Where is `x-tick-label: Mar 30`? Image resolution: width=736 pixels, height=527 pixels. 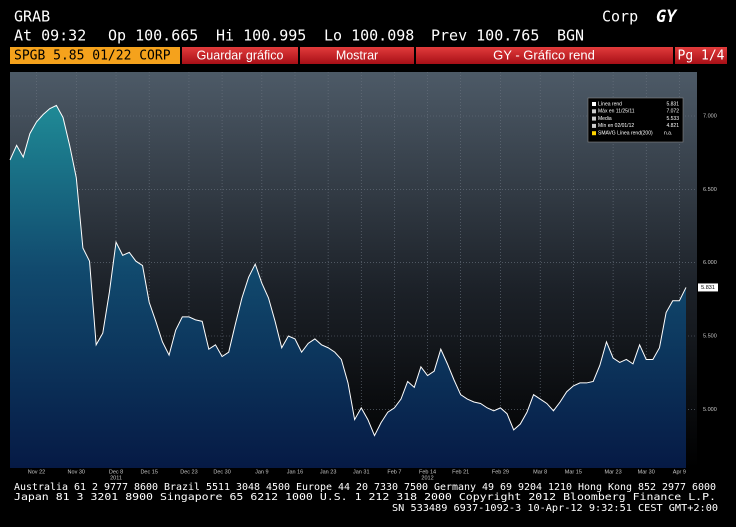 x-tick-label: Mar 30 is located at coordinates (646, 472).